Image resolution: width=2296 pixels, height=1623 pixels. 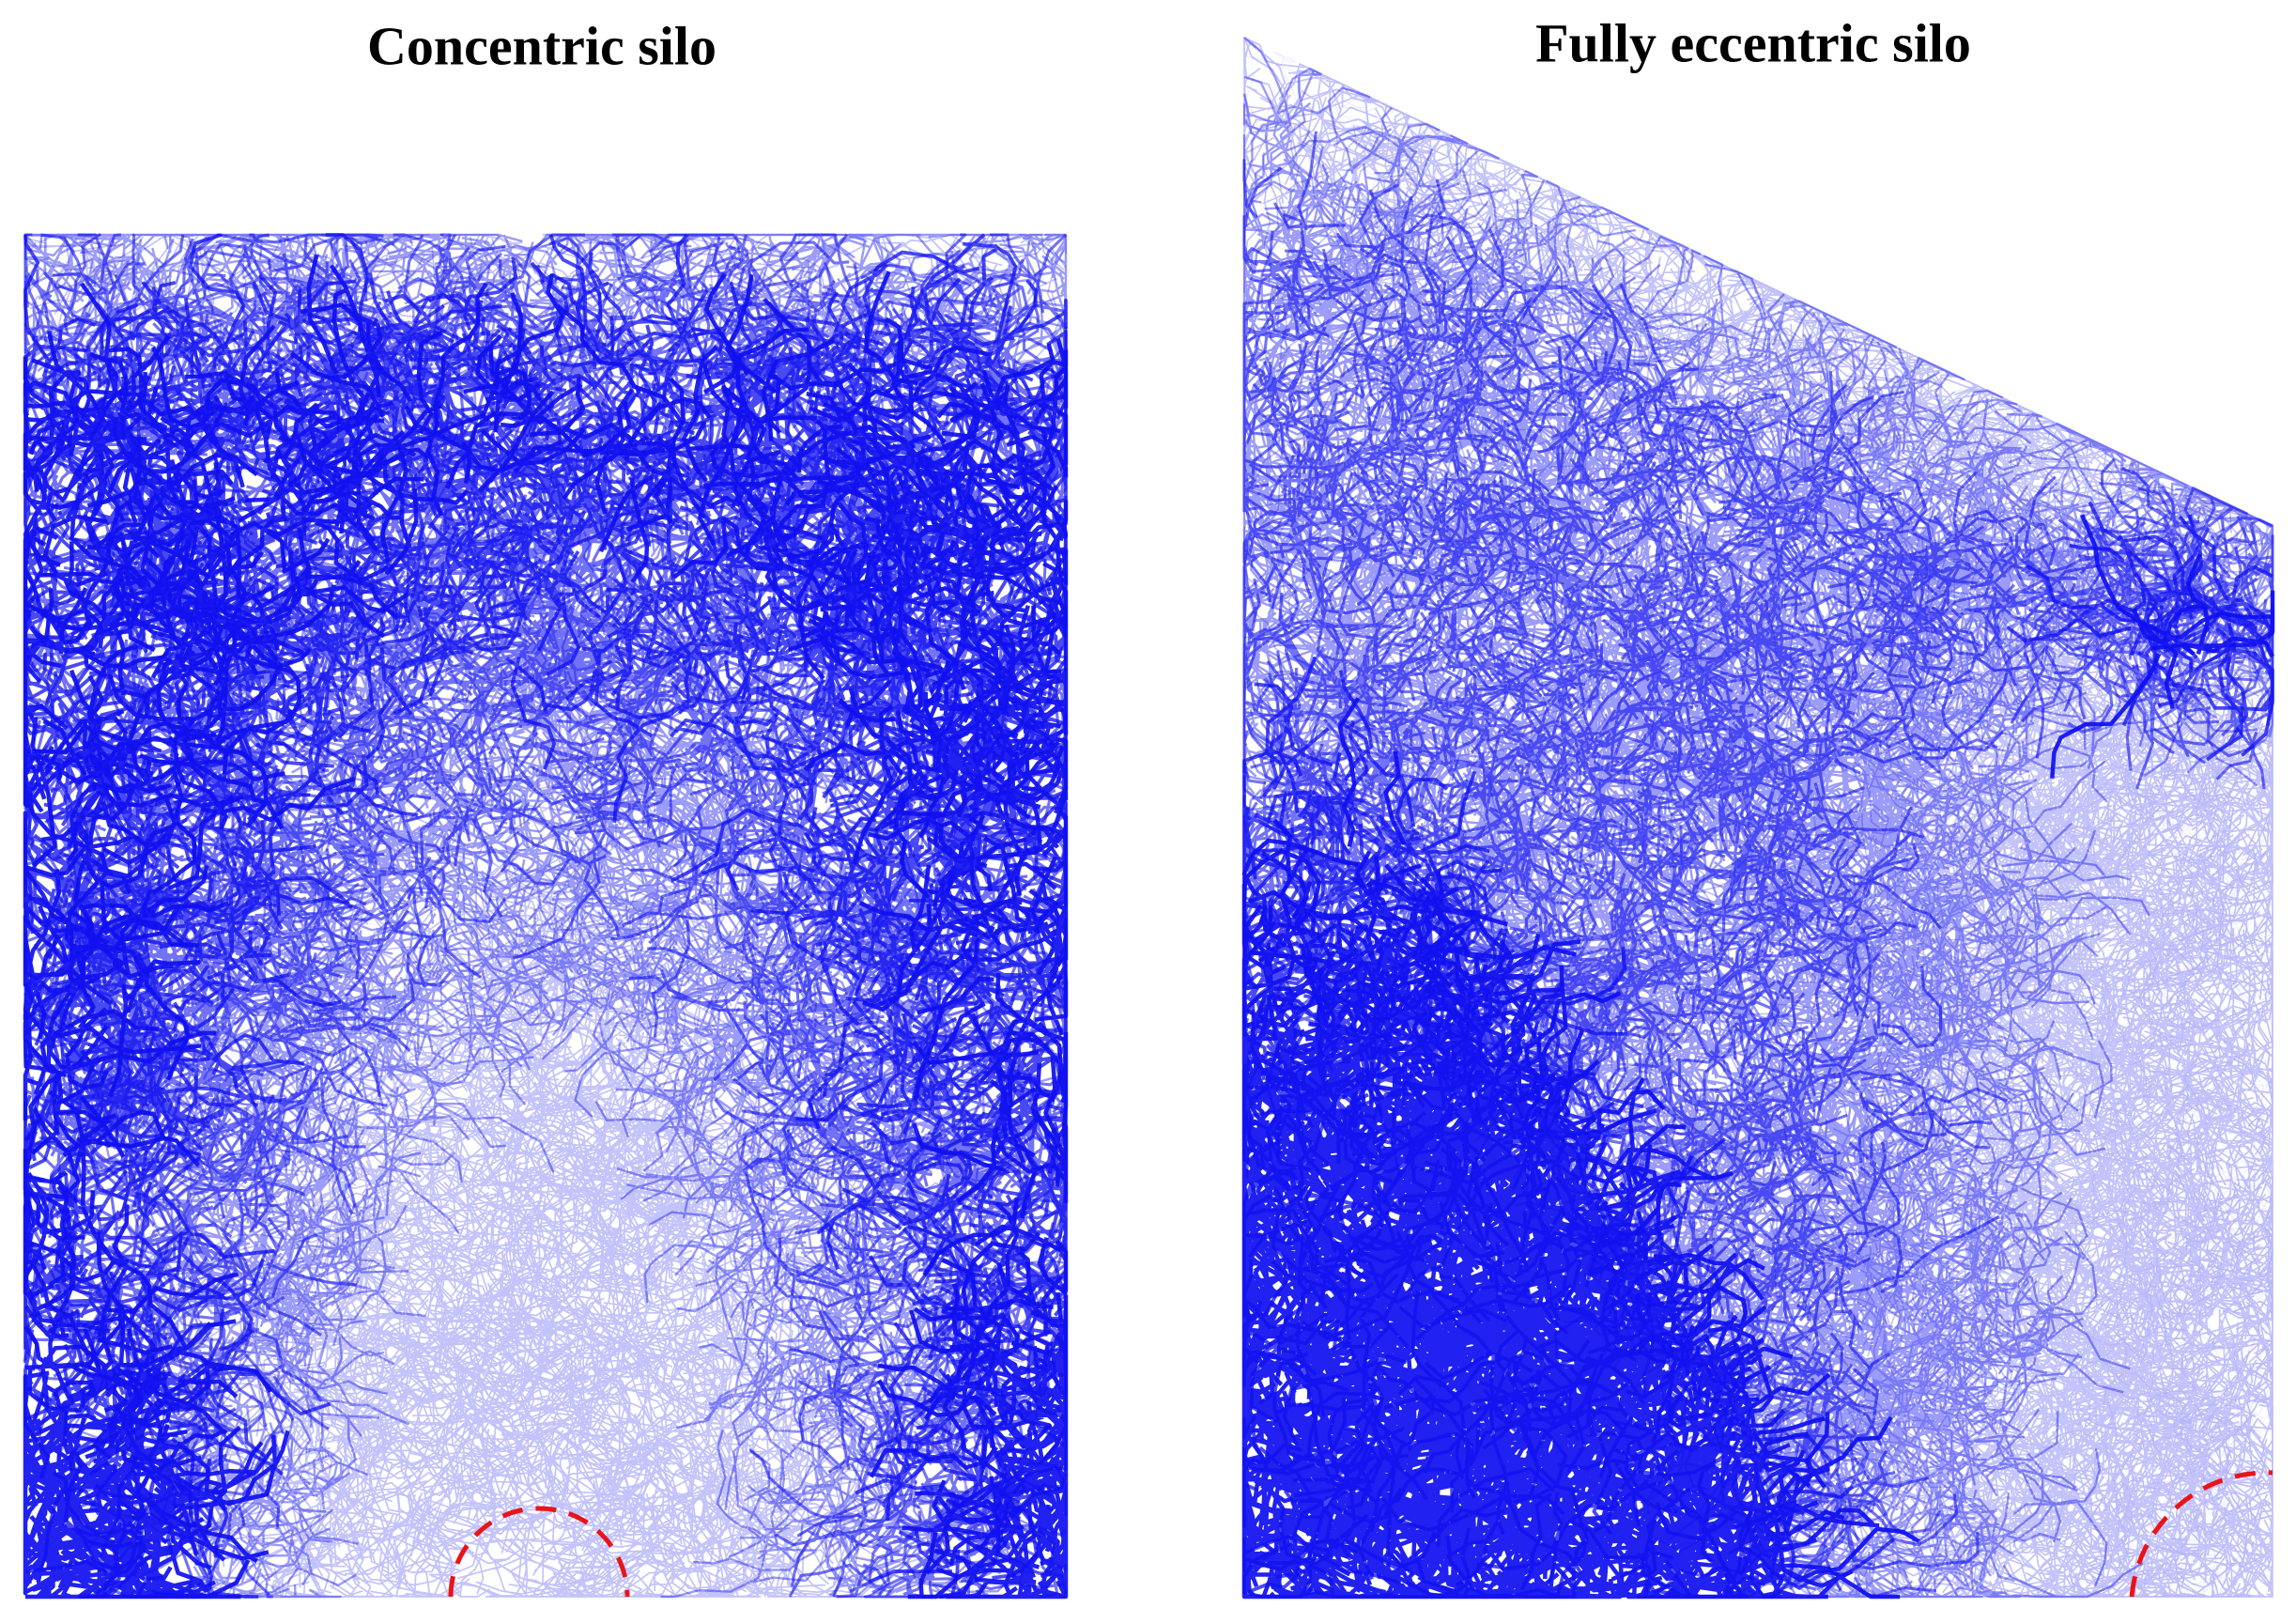 What do you see at coordinates (542, 45) in the screenshot?
I see `panel-title: Concentric silo` at bounding box center [542, 45].